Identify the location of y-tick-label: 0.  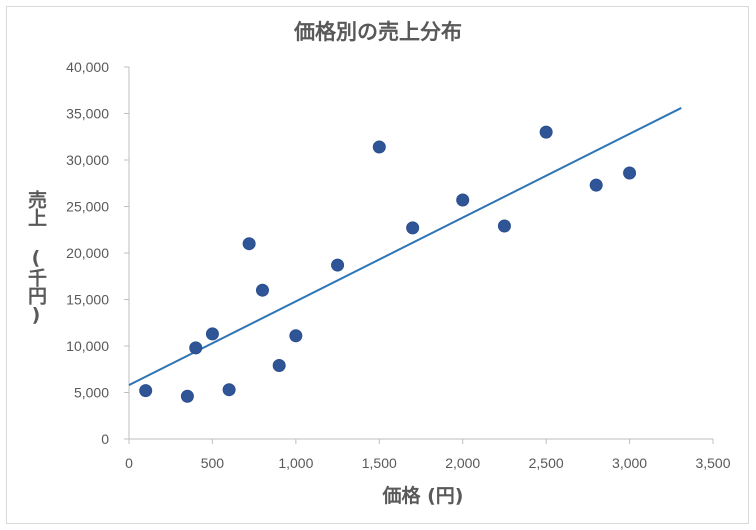
(105, 439).